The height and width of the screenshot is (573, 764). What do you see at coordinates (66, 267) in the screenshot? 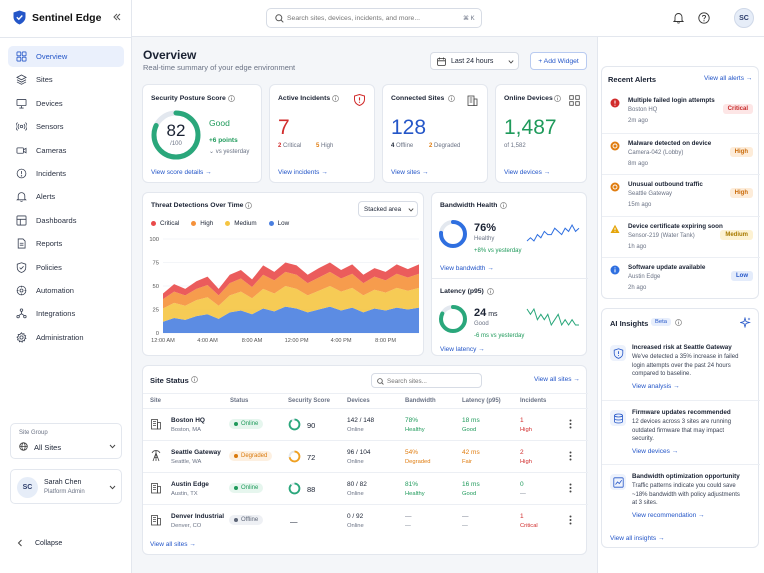
I see `sidebar-item-policies: Policies` at bounding box center [66, 267].